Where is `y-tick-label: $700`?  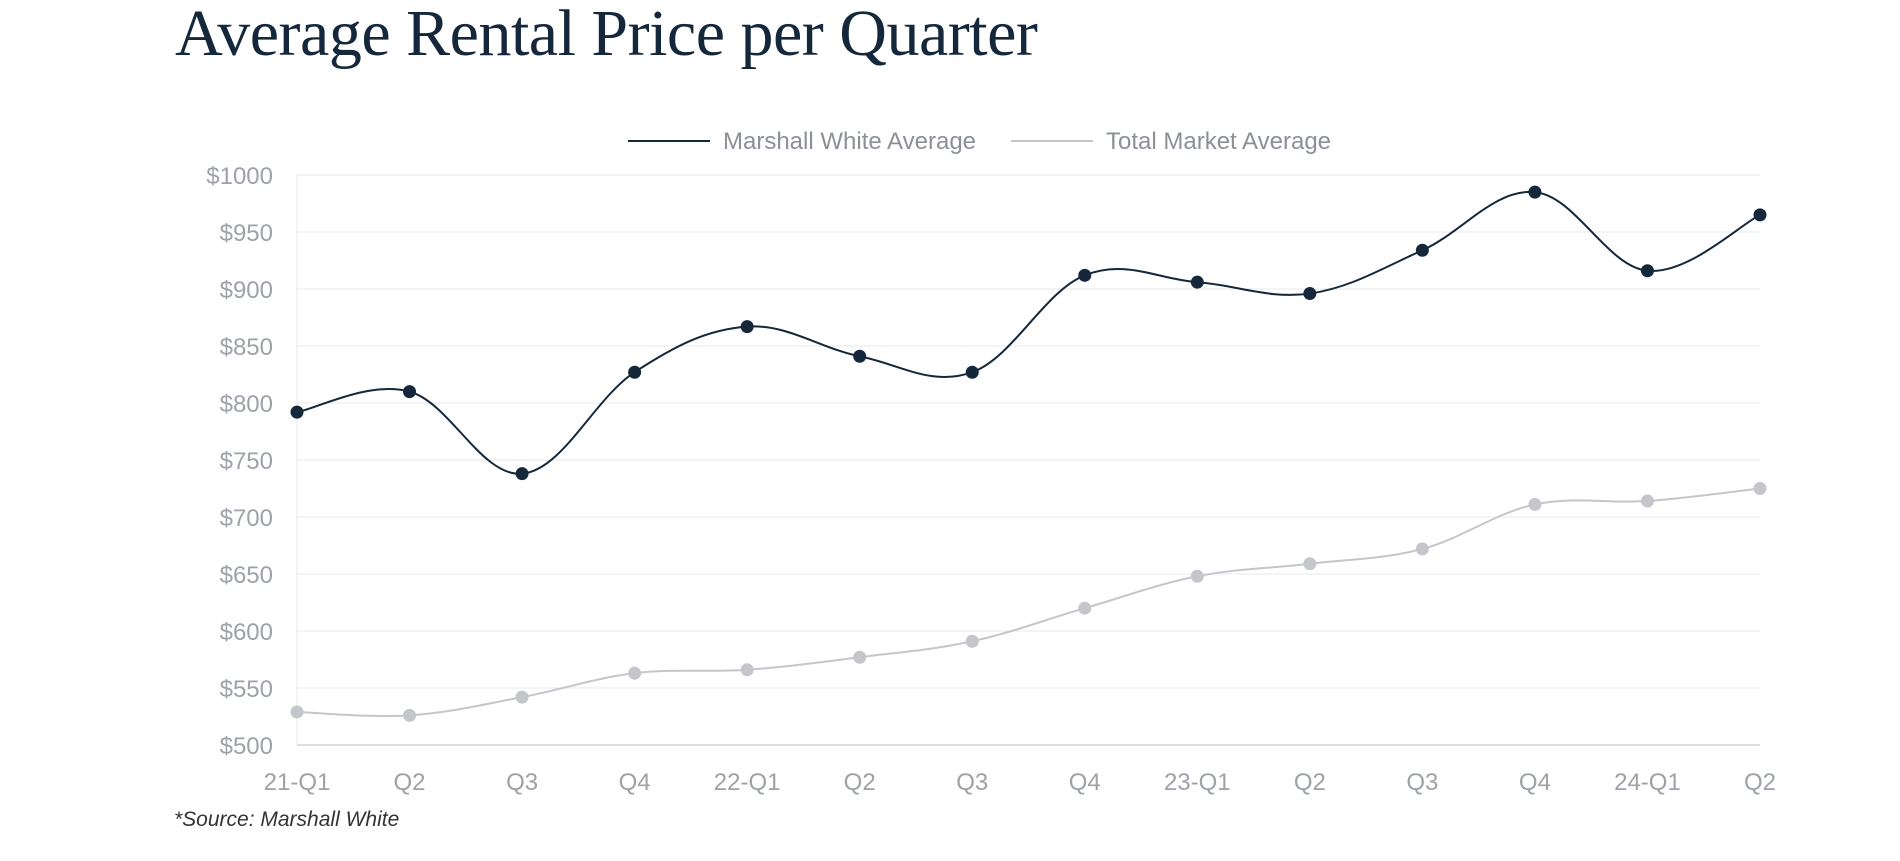
y-tick-label: $700 is located at coordinates (246, 518).